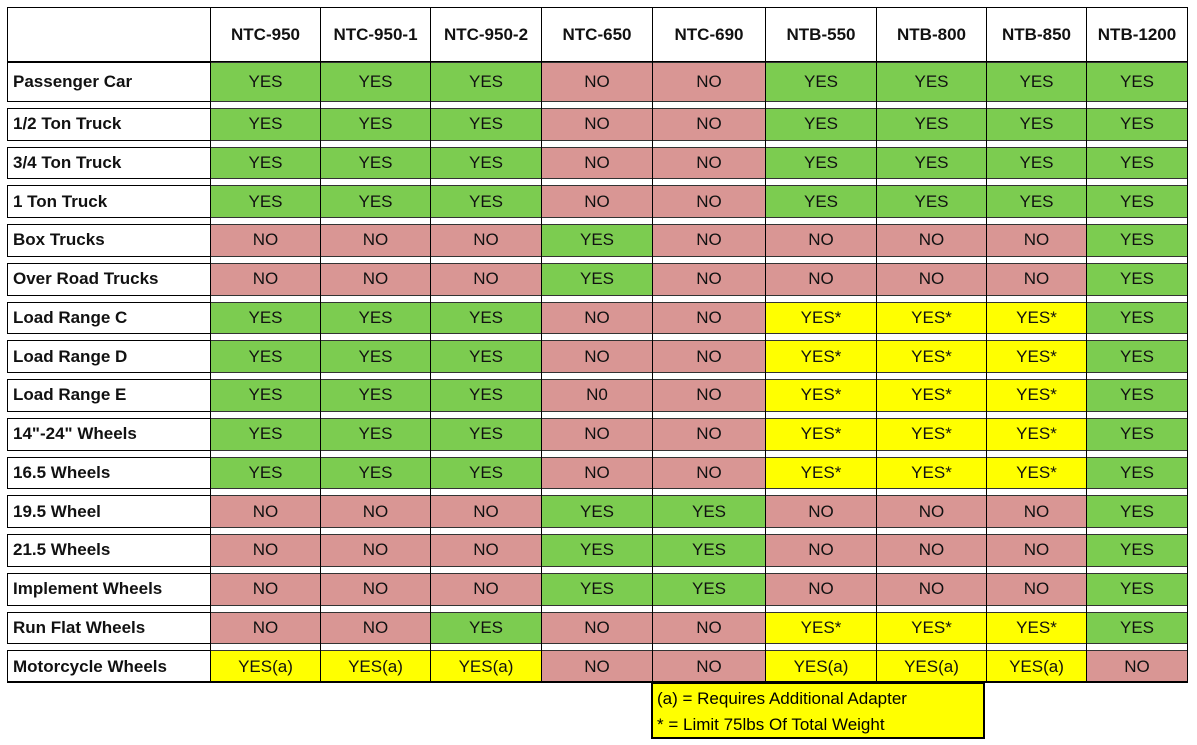 The image size is (1197, 745). I want to click on row-label: Over Road Trucks, so click(109, 279).